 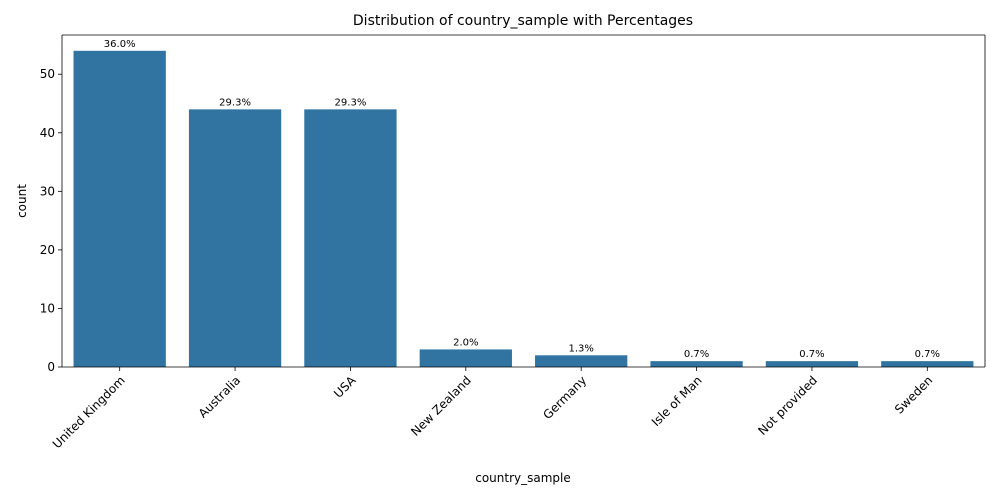 I want to click on y-tick-label: 10, so click(x=47, y=308).